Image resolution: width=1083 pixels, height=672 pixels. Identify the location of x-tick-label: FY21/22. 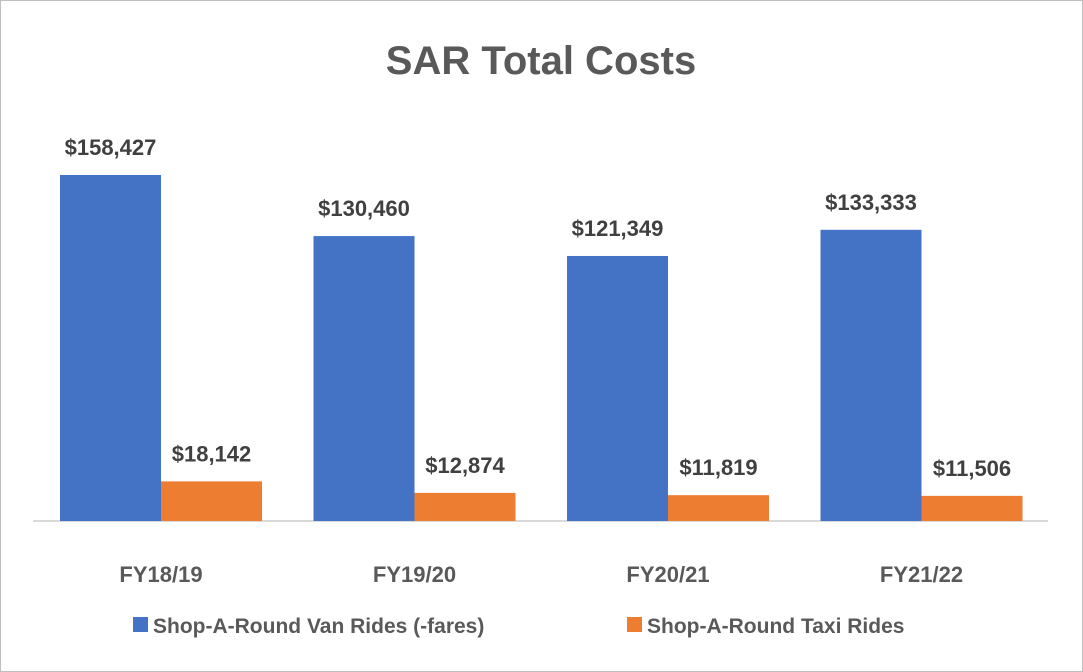
(921, 574).